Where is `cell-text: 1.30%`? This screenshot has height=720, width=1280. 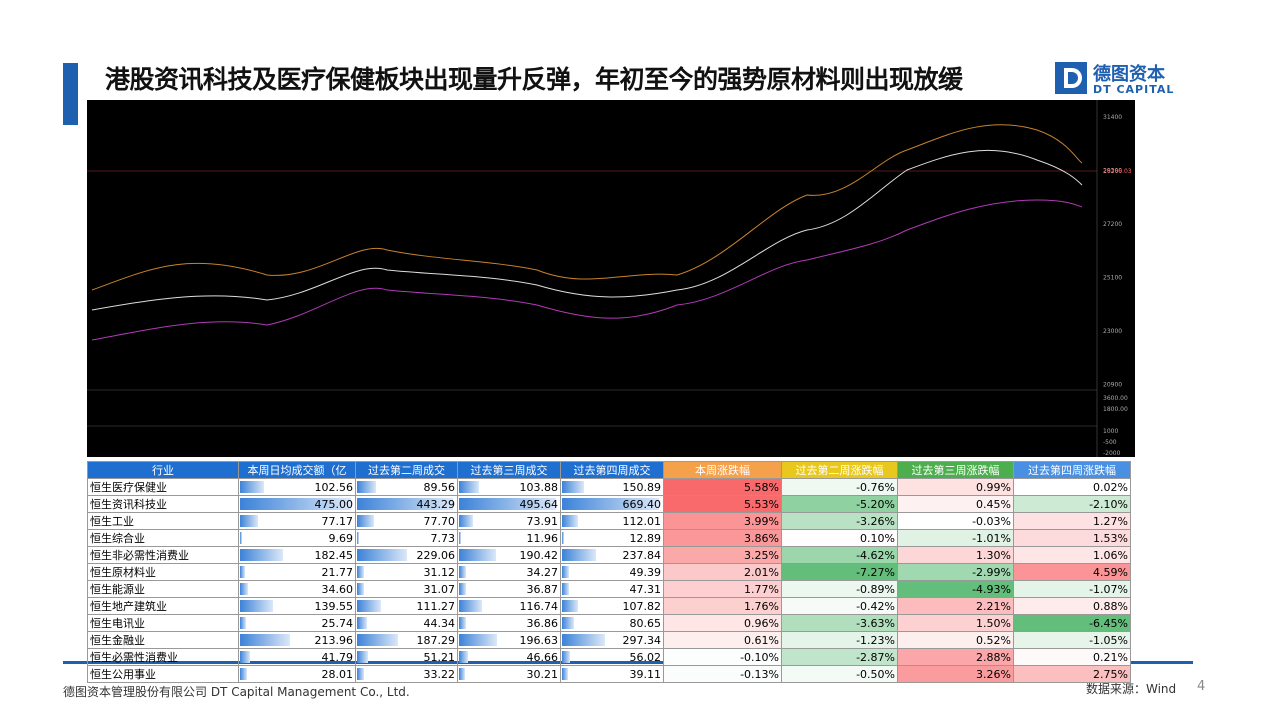
cell-text: 1.30% is located at coordinates (993, 555).